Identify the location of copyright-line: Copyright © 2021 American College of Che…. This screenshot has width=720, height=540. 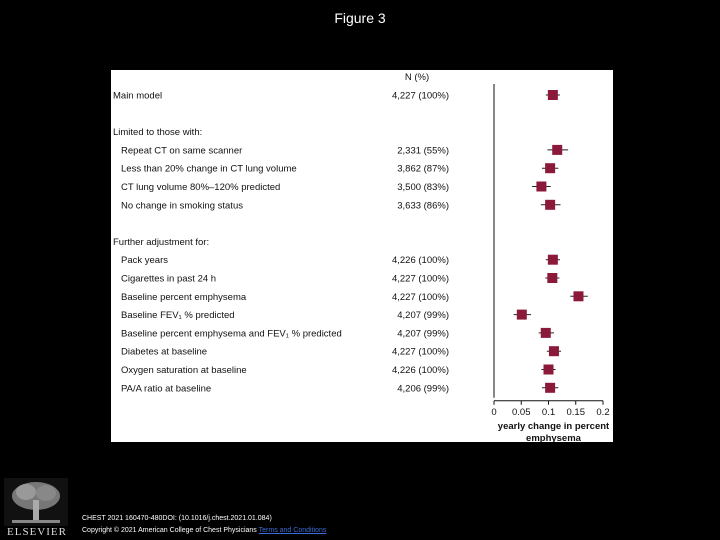
(204, 530).